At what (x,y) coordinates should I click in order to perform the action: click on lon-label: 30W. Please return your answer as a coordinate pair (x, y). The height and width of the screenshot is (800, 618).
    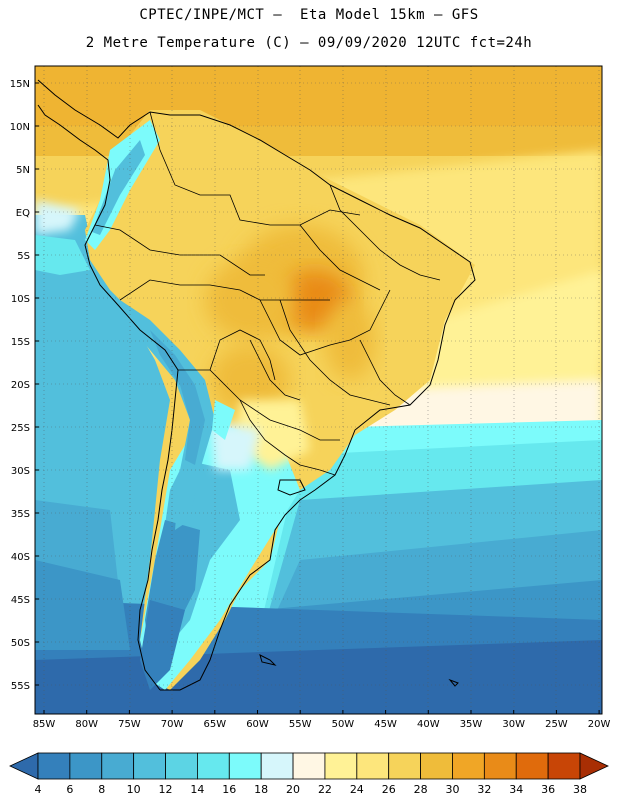
    Looking at the image, I should click on (513, 724).